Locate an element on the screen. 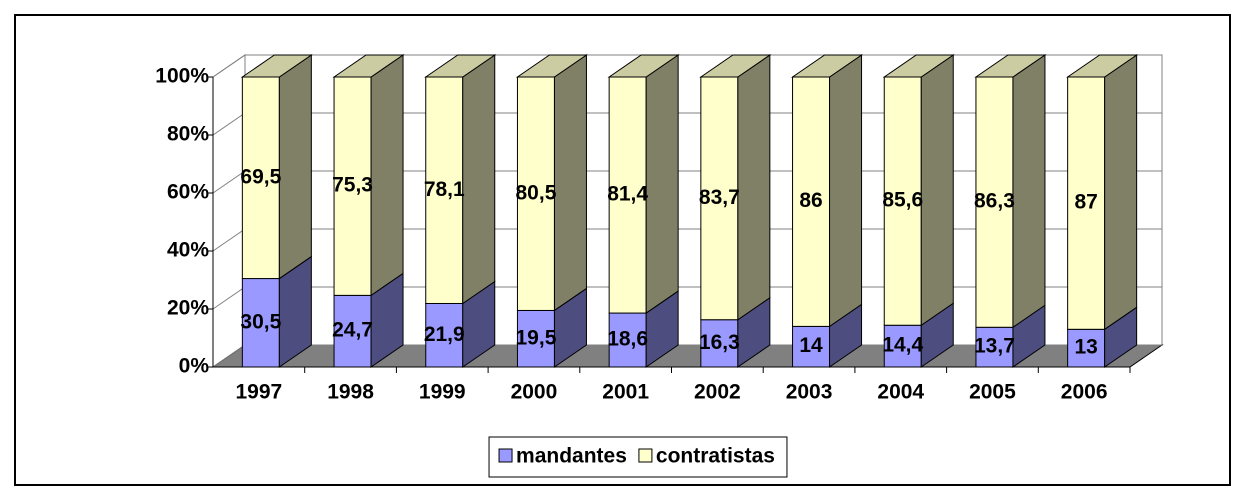 This screenshot has width=1245, height=503. x-tick-label: 2004 is located at coordinates (900, 392).